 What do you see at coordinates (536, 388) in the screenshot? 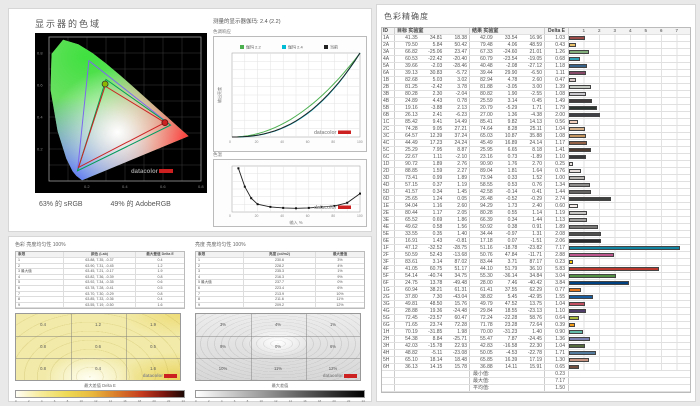
I see `summary-row: 平均值: 1.50` at bounding box center [536, 388].